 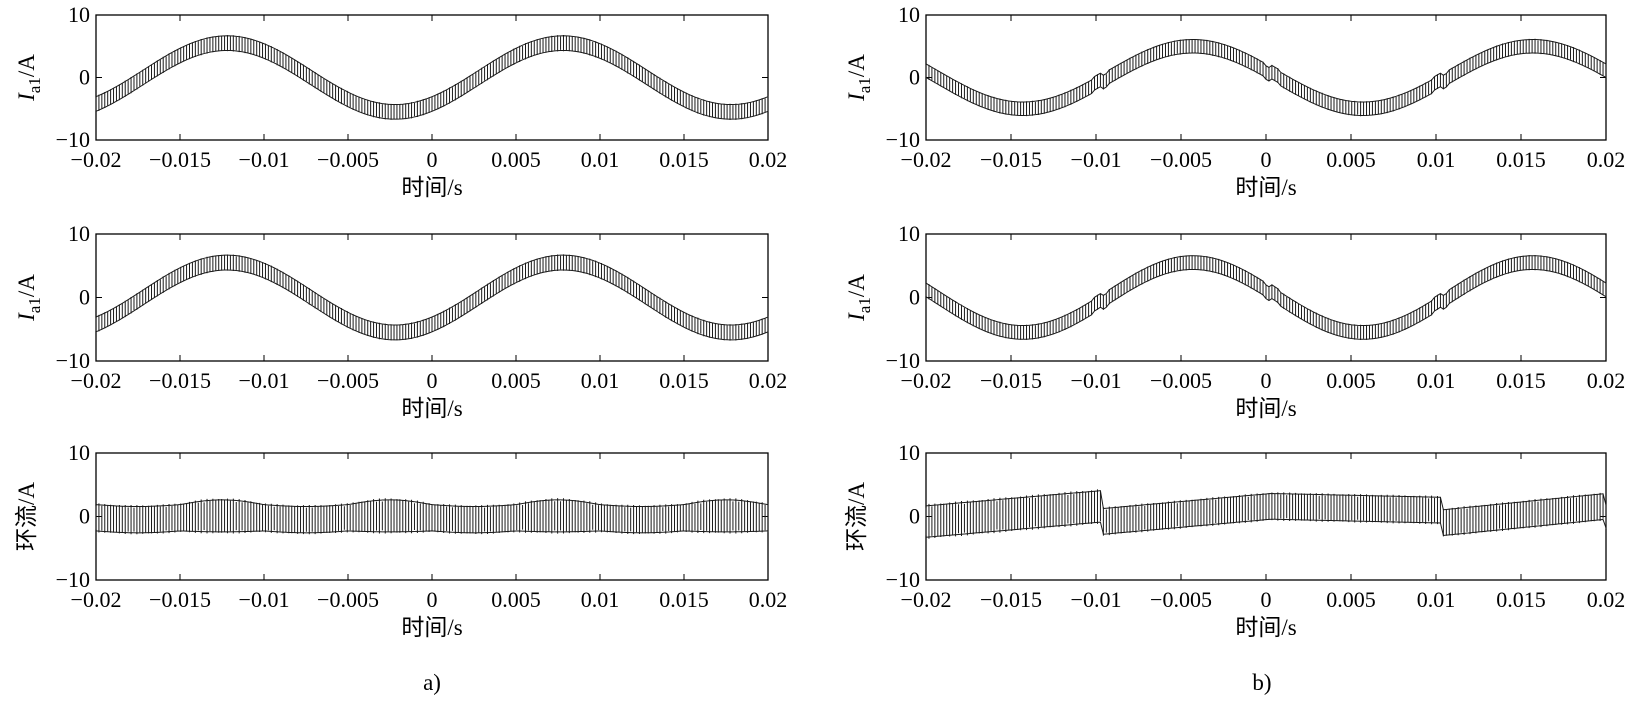 I want to click on caption-b: b), so click(x=1261, y=682).